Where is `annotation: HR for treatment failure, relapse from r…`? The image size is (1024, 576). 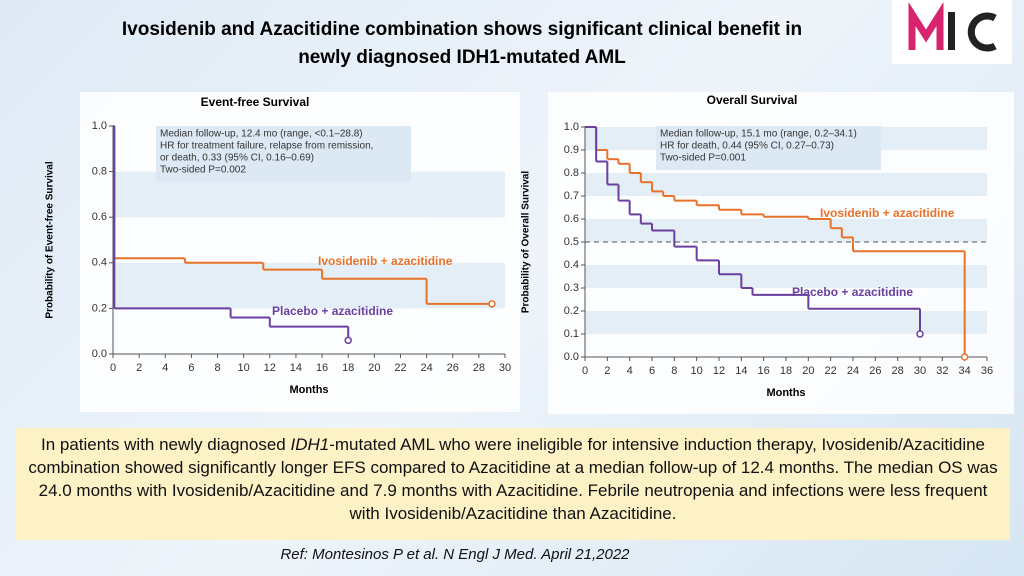
annotation: HR for treatment failure, relapse from r… is located at coordinates (266, 146).